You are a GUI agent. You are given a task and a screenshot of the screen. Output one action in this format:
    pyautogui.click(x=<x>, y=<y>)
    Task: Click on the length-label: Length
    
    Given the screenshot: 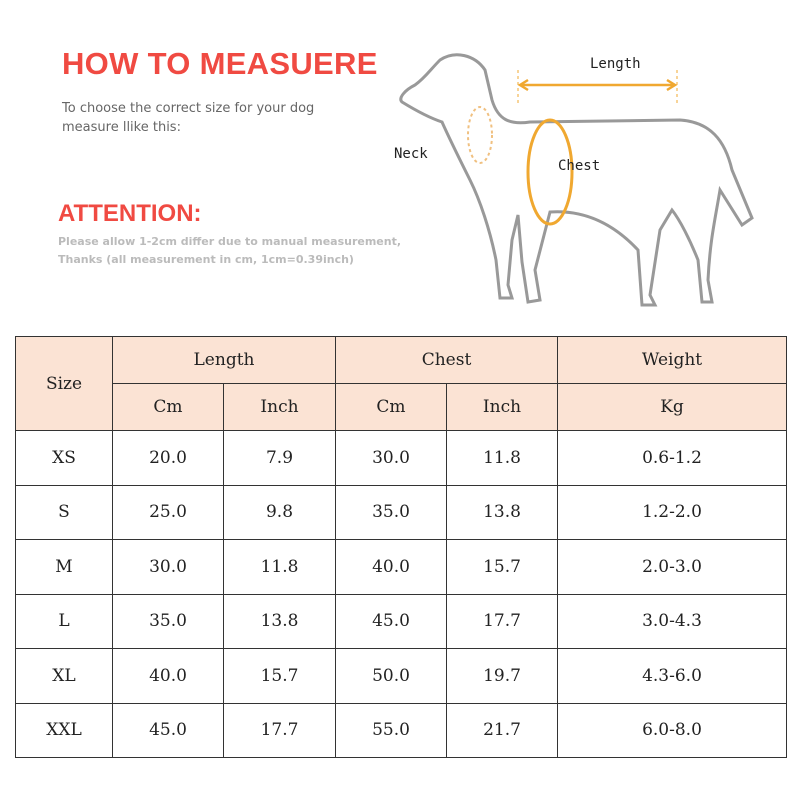 What is the action you would take?
    pyautogui.click(x=615, y=64)
    